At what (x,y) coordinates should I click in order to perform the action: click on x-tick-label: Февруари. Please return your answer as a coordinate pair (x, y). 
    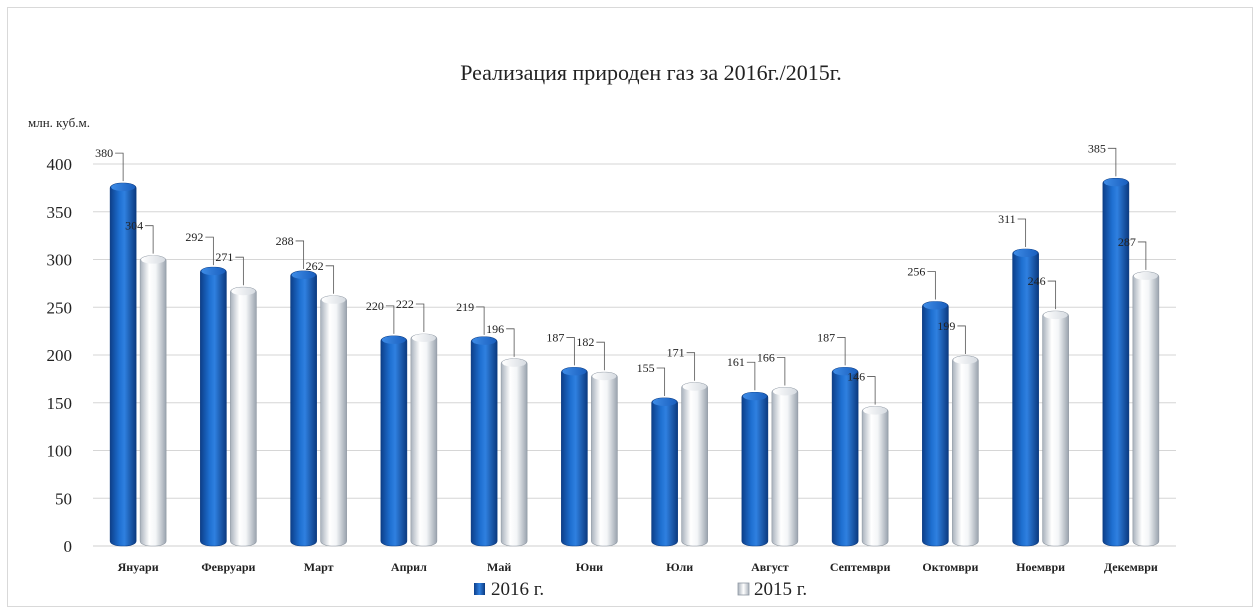
    Looking at the image, I should click on (228, 567).